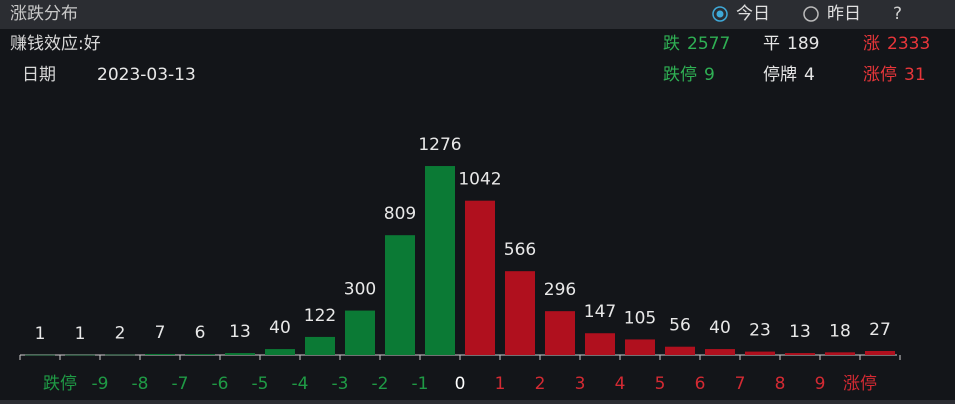 The height and width of the screenshot is (404, 955). I want to click on stat-value: 9, so click(709, 75).